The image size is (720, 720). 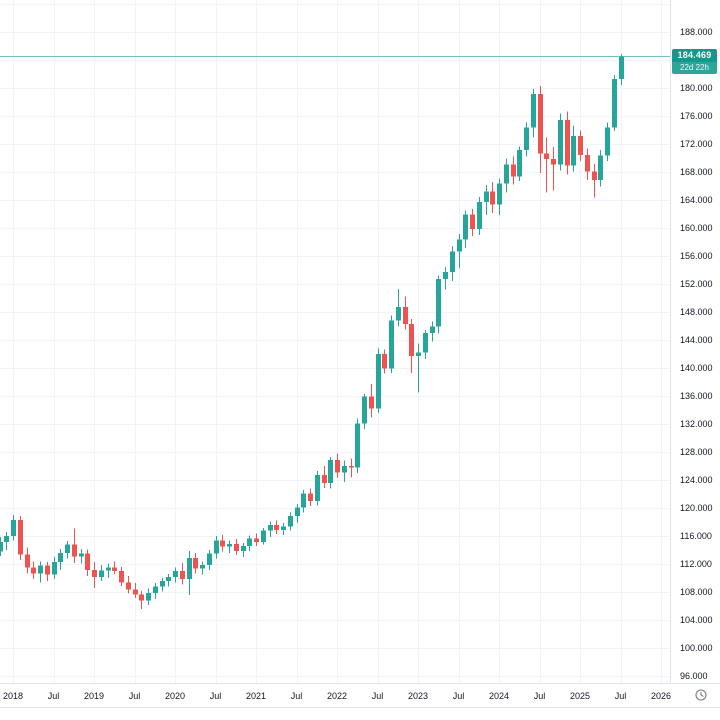 I want to click on price-tick-label: 104.000, so click(x=696, y=620).